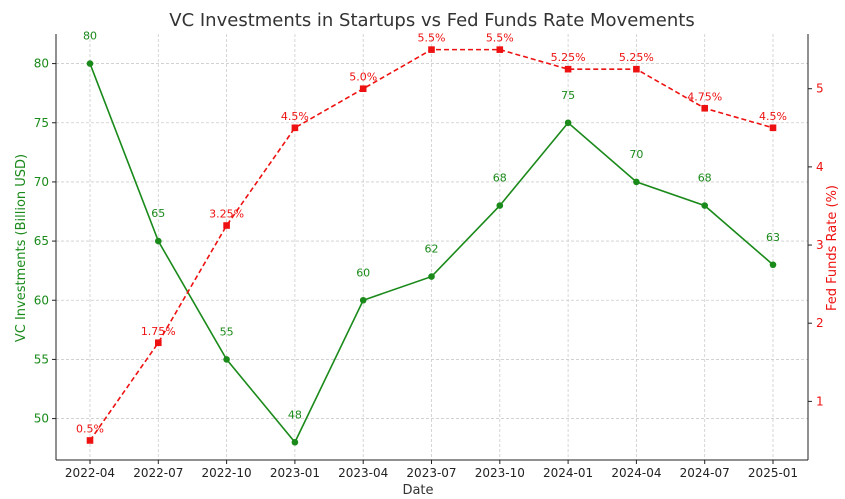 The height and width of the screenshot is (499, 845). What do you see at coordinates (820, 245) in the screenshot?
I see `right-y-tick-label: 3` at bounding box center [820, 245].